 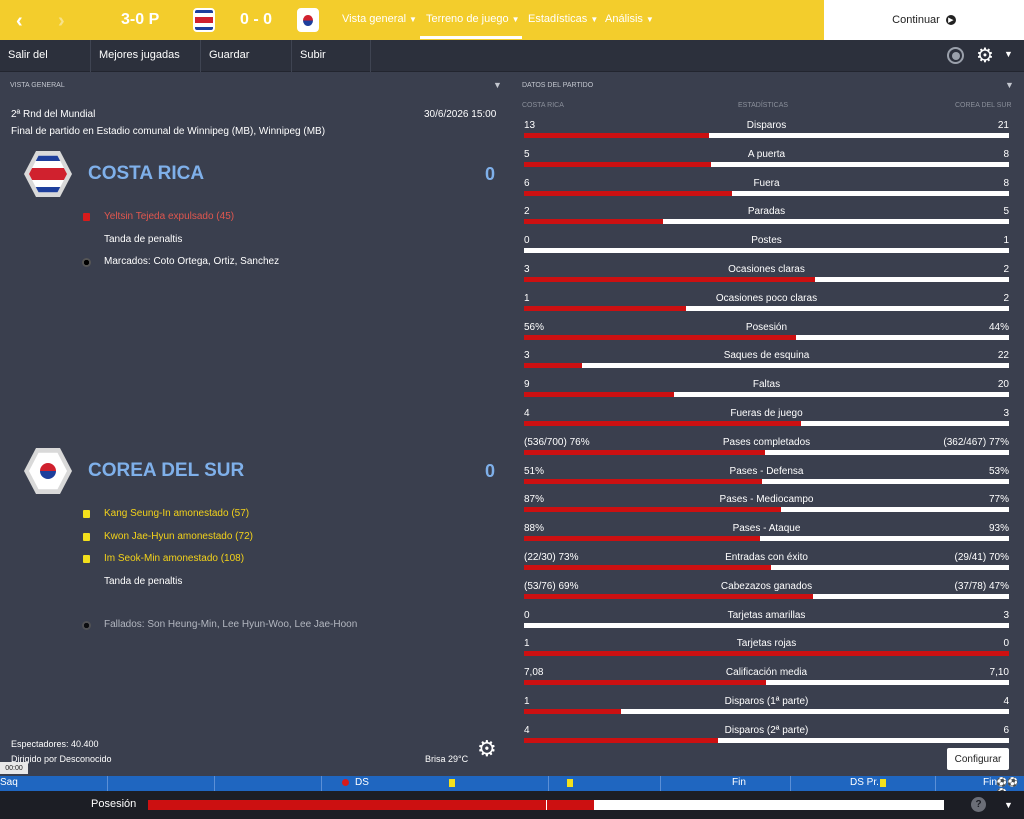 I want to click on match-datetime: 30/6/2026 15:00, so click(x=460, y=114).